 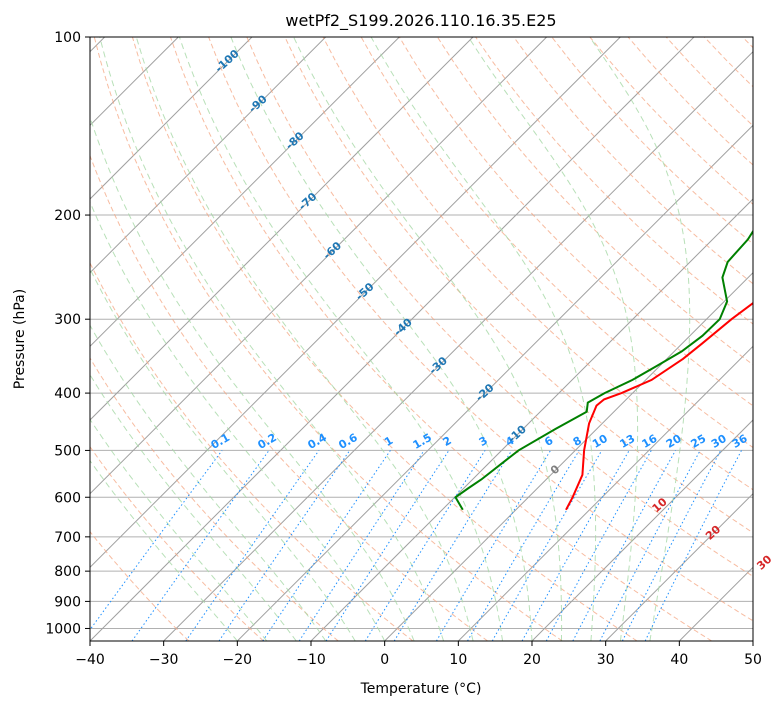 I want to click on x-tick-label: 20, so click(x=532, y=660).